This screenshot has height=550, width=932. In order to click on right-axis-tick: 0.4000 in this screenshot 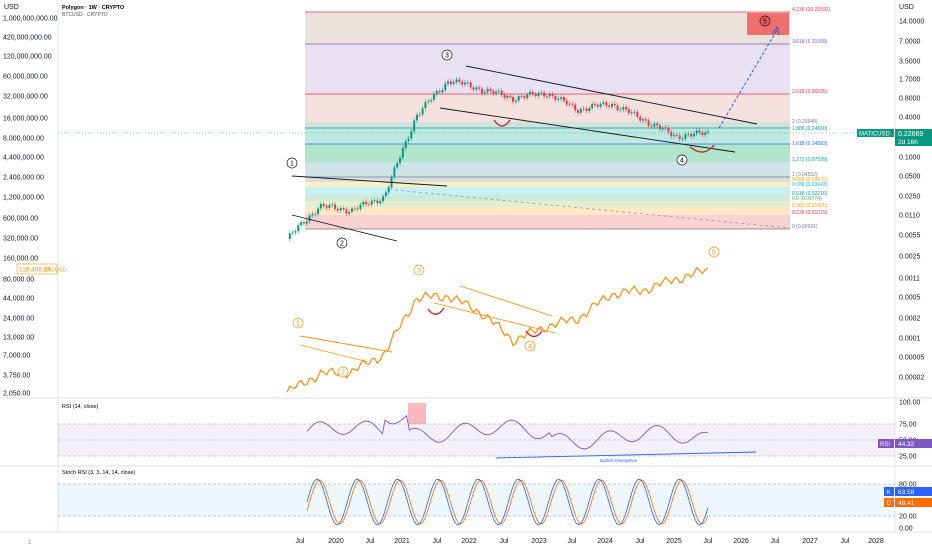, I will do `click(910, 118)`.